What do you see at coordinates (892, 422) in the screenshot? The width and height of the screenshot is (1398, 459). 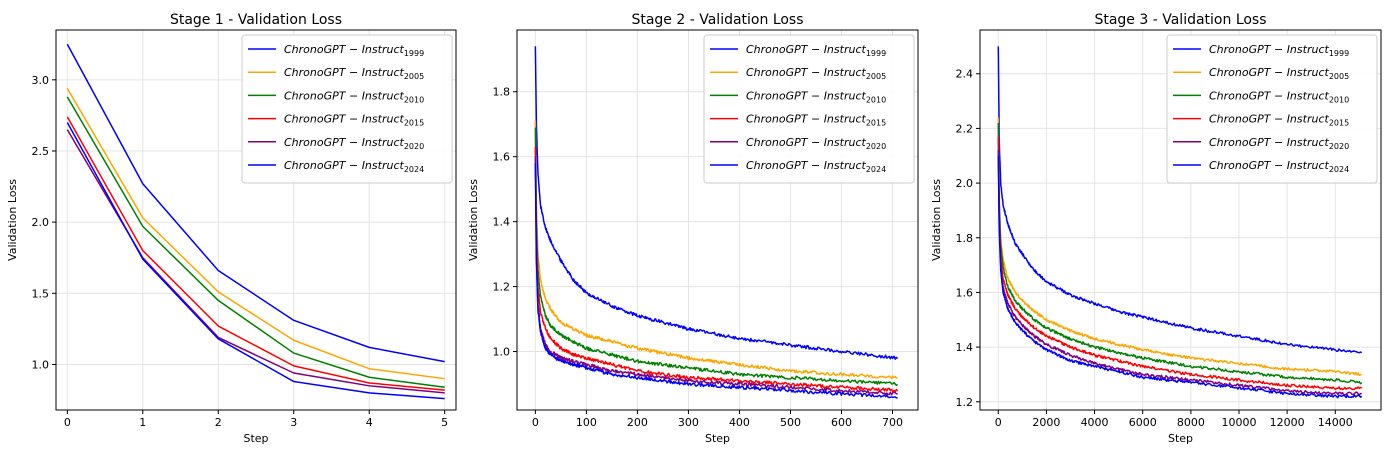 I see `x-tick-label: 700` at bounding box center [892, 422].